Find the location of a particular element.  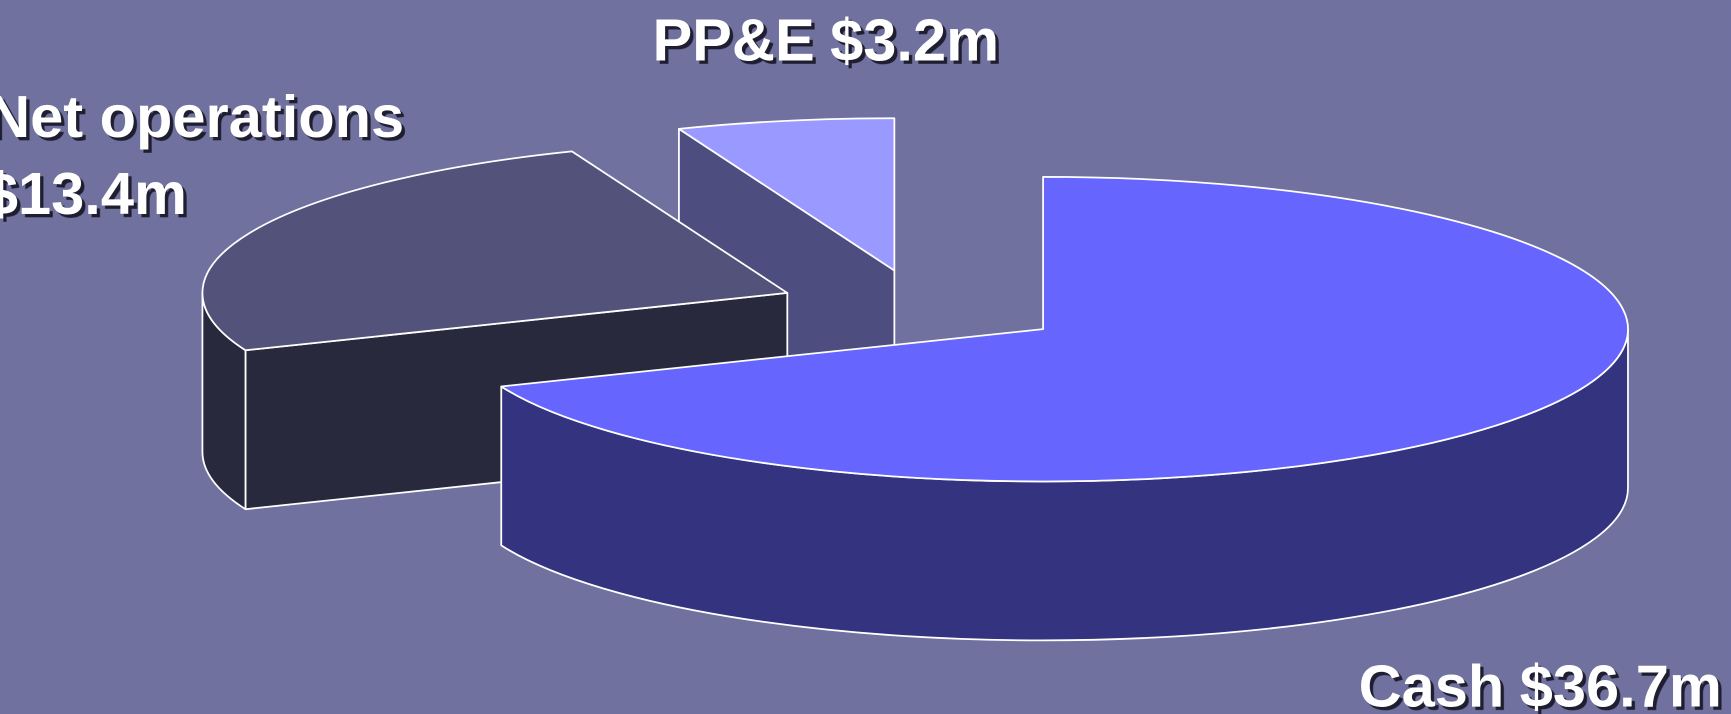

label-name: Cash is located at coordinates (1432, 683).